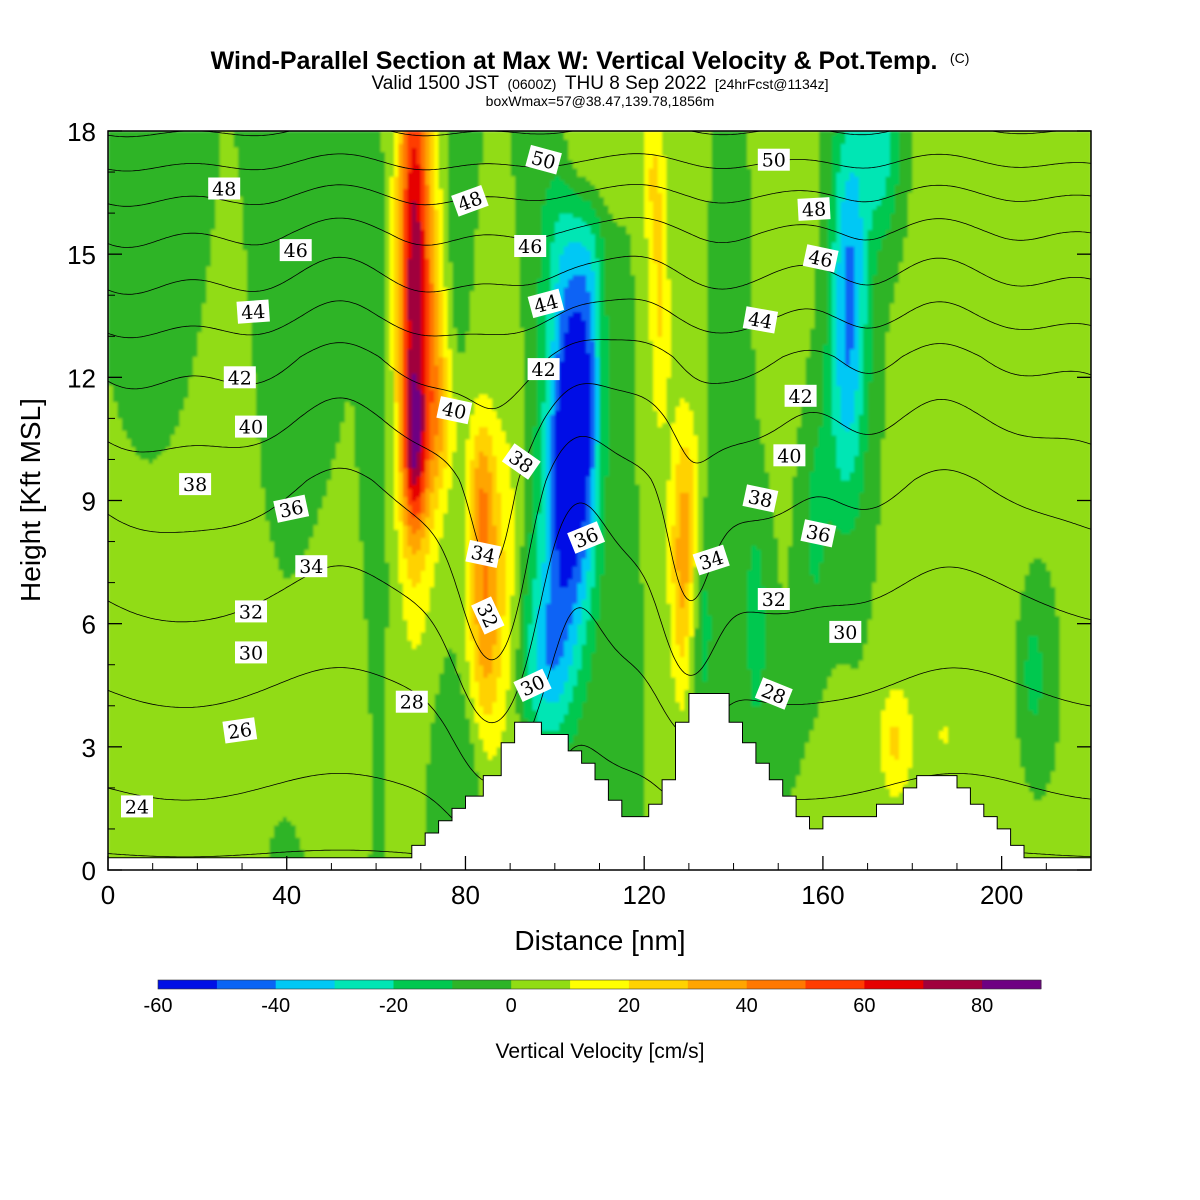 The image size is (1200, 1200). Describe the element at coordinates (599, 275) in the screenshot. I see `theta-contour` at that location.